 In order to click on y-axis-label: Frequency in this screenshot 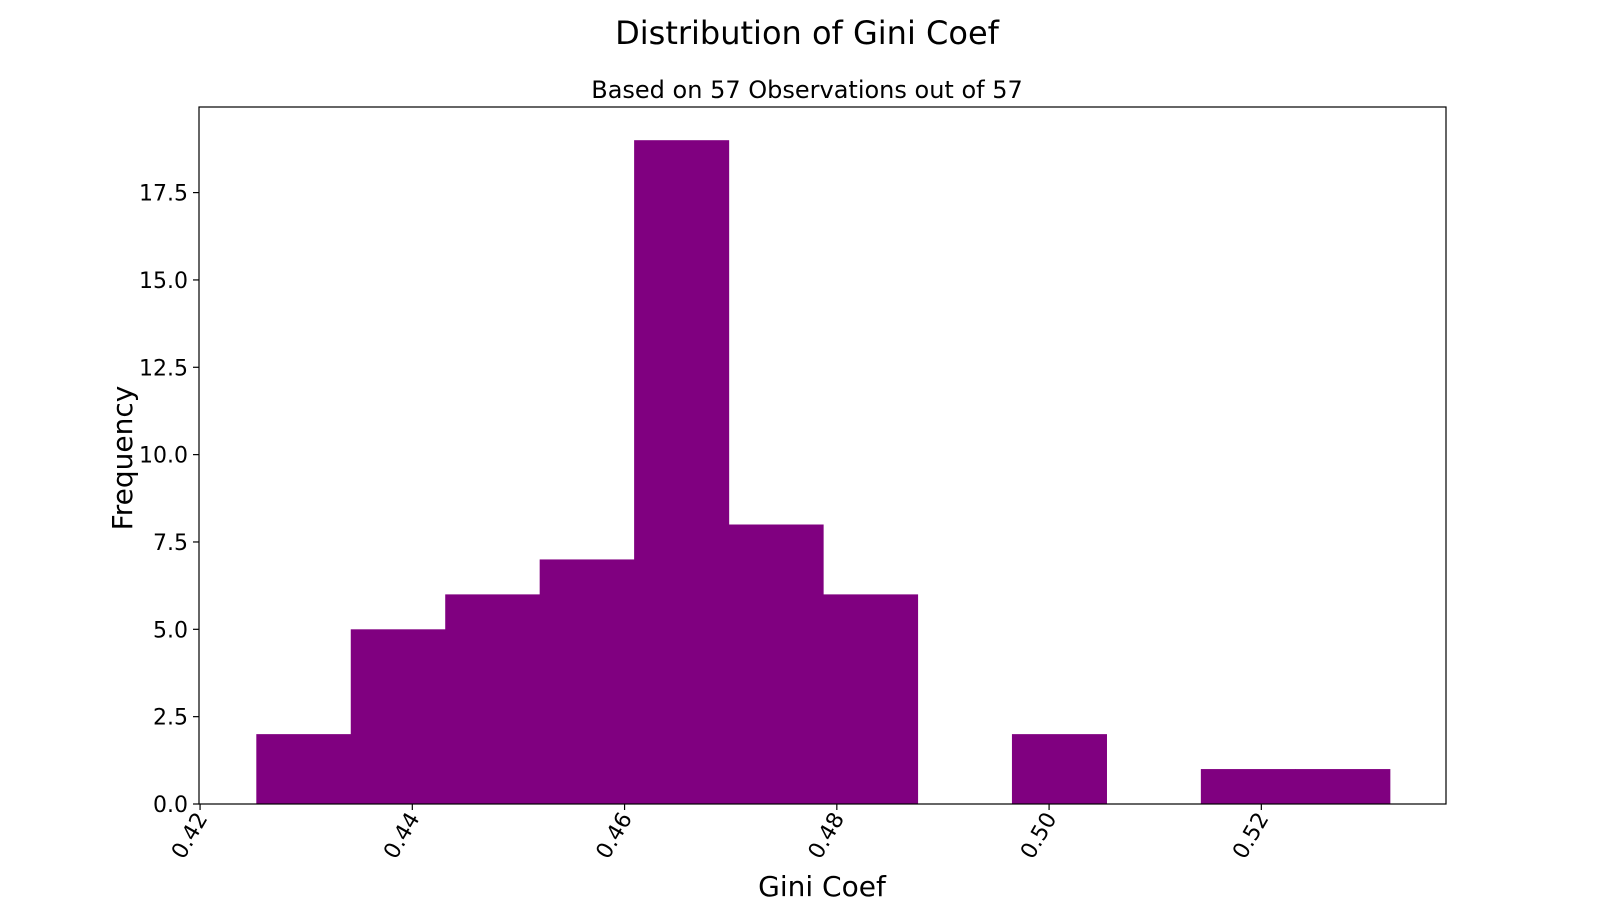, I will do `click(122, 458)`.